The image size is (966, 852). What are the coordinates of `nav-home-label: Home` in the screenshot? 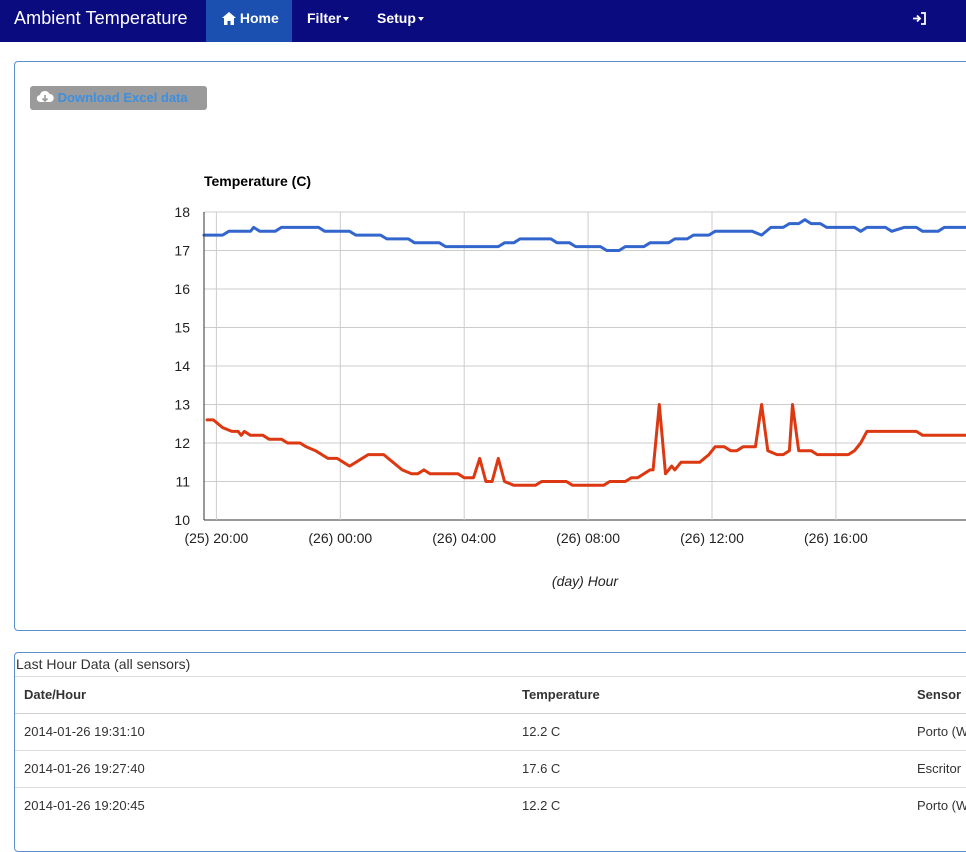 It's located at (259, 18).